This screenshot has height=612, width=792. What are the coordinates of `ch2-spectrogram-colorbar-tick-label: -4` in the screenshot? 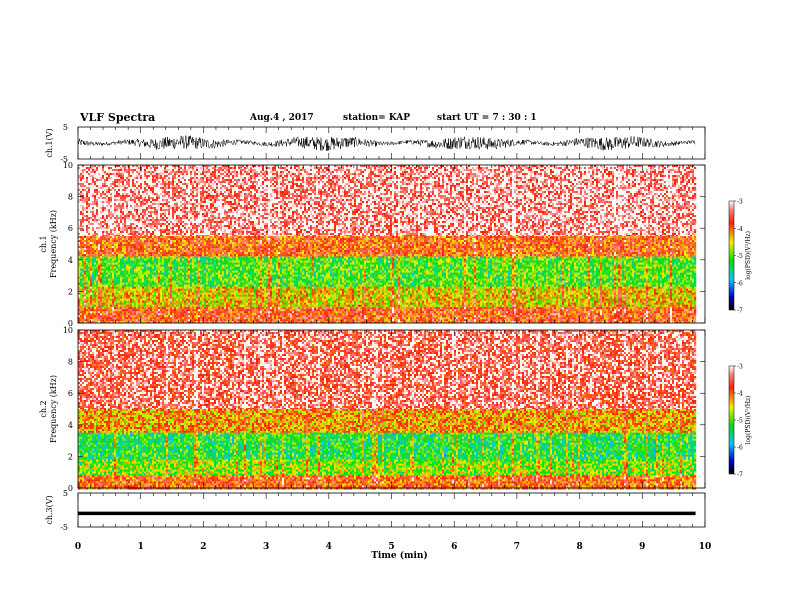 It's located at (740, 394).